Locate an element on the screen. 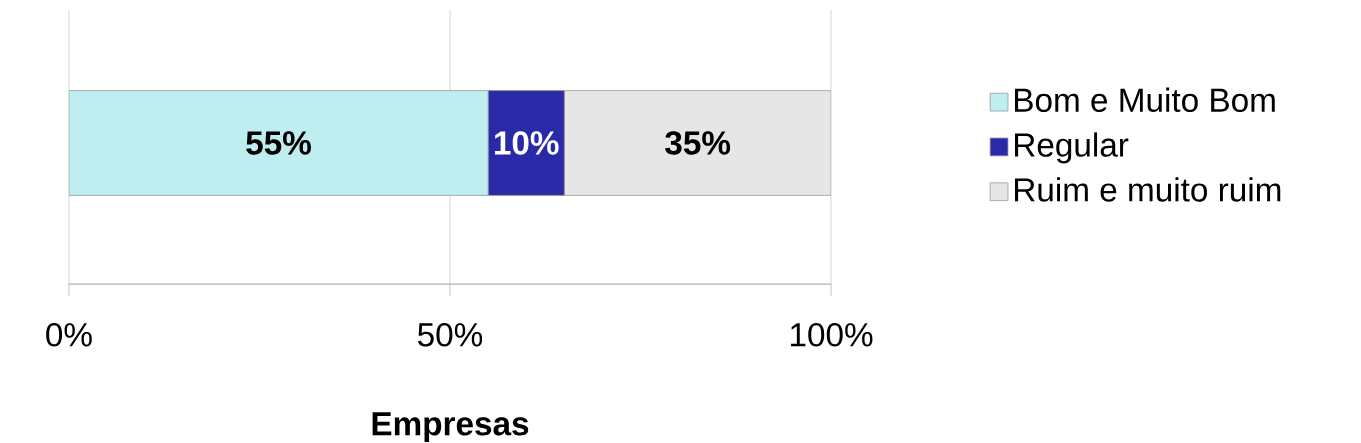 The width and height of the screenshot is (1361, 443). legend-label: Bom e Muito Bom is located at coordinates (1145, 100).